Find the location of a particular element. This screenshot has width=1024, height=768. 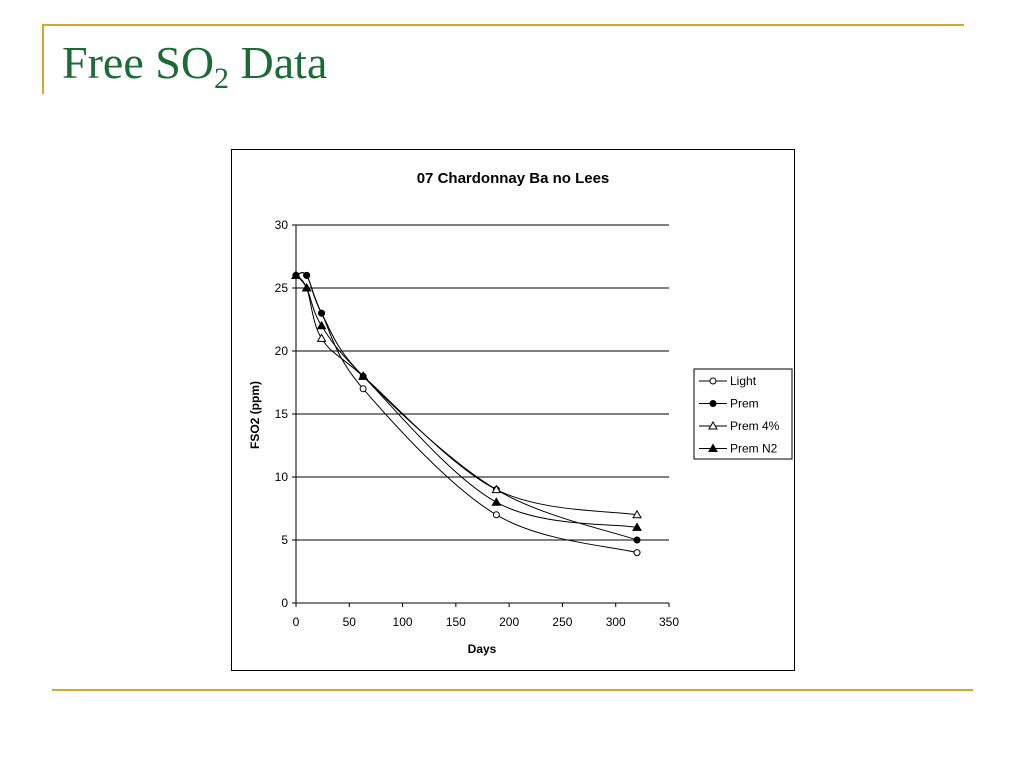

legend-marker-light is located at coordinates (713, 381).